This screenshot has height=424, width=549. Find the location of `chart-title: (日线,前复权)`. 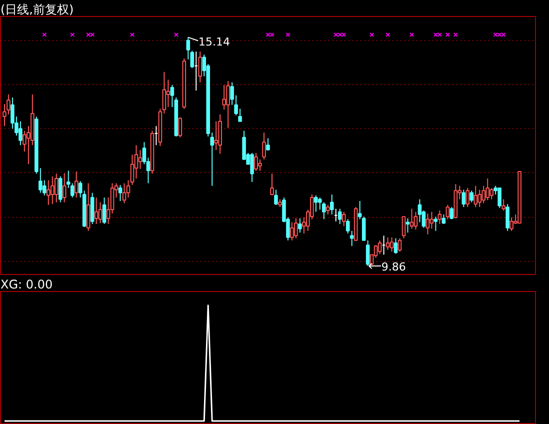

chart-title: (日线,前复权) is located at coordinates (37, 9).